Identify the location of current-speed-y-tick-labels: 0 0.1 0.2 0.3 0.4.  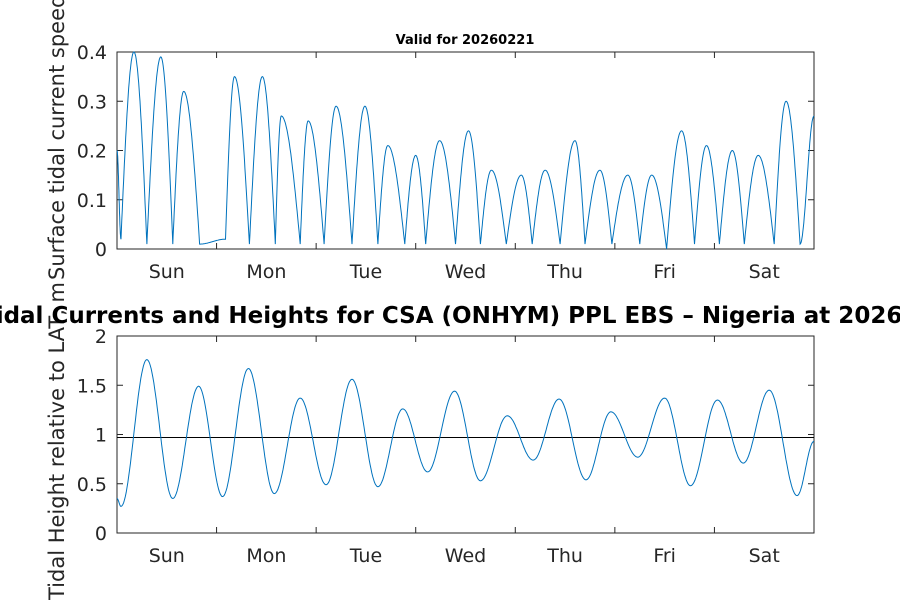
(92, 151).